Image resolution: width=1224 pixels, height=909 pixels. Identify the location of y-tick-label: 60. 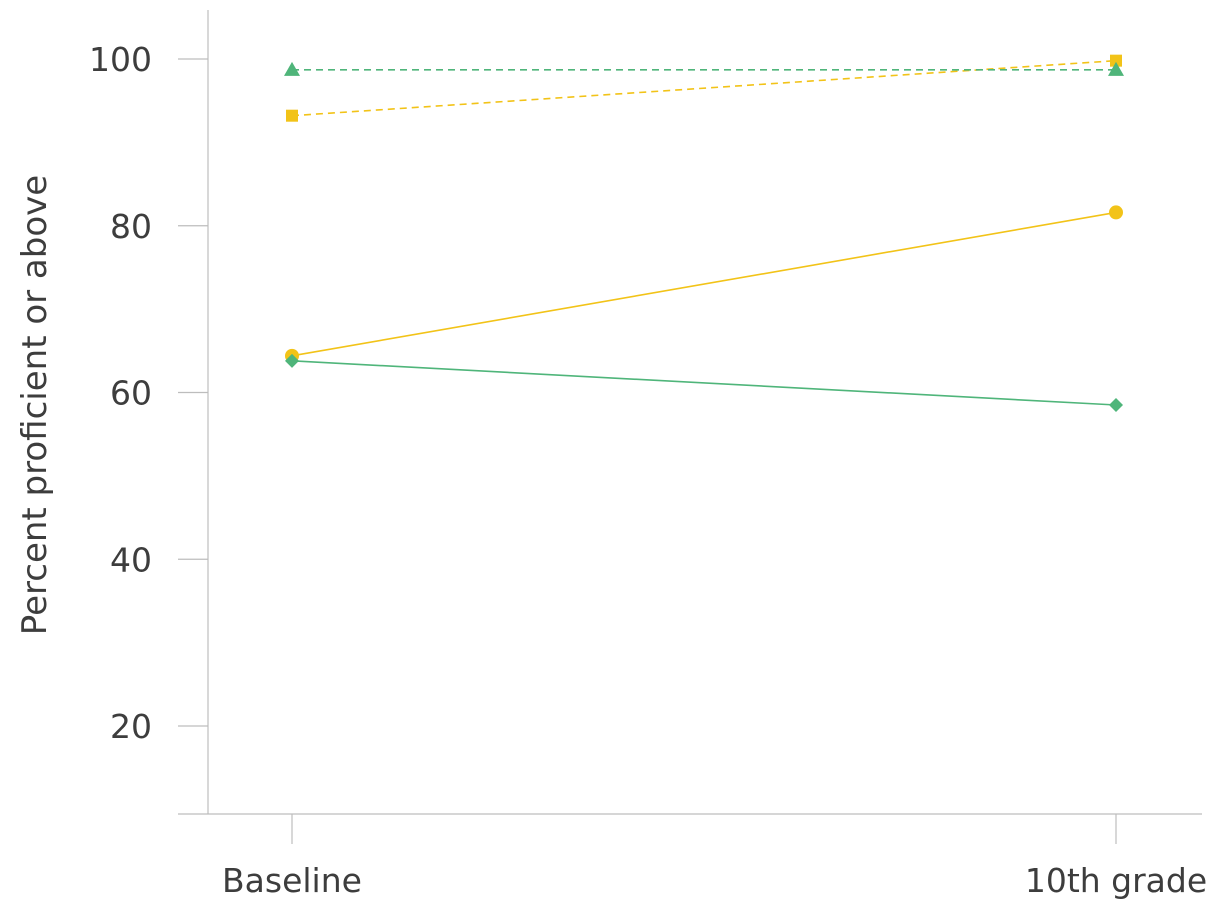
(131, 393).